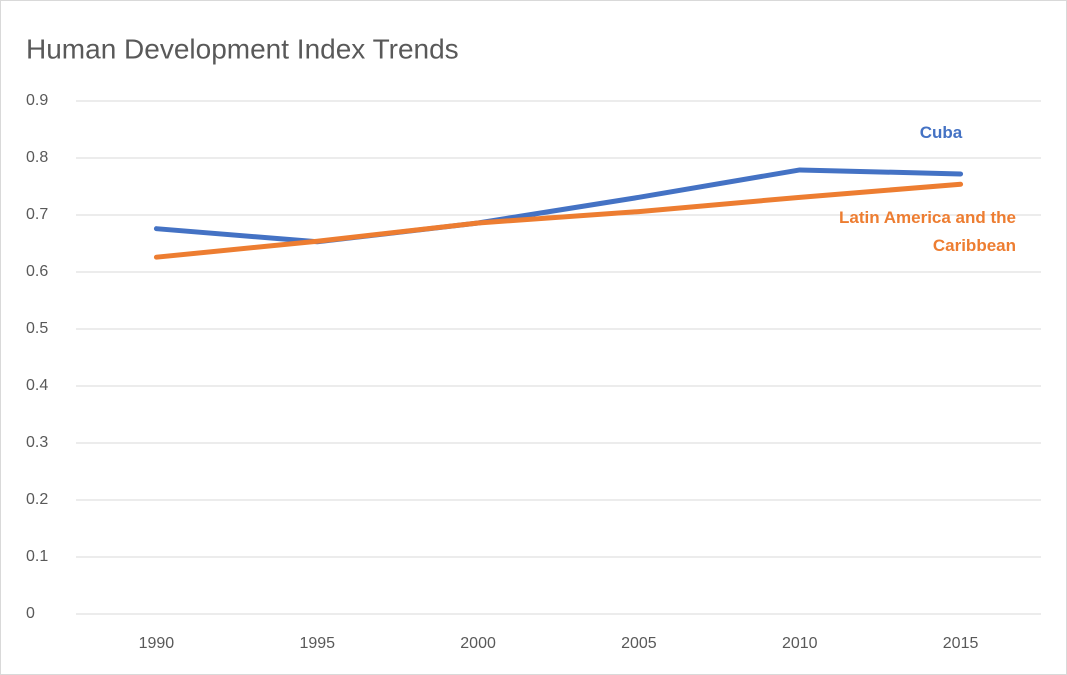  What do you see at coordinates (37, 328) in the screenshot?
I see `y-tick-label: 0.5` at bounding box center [37, 328].